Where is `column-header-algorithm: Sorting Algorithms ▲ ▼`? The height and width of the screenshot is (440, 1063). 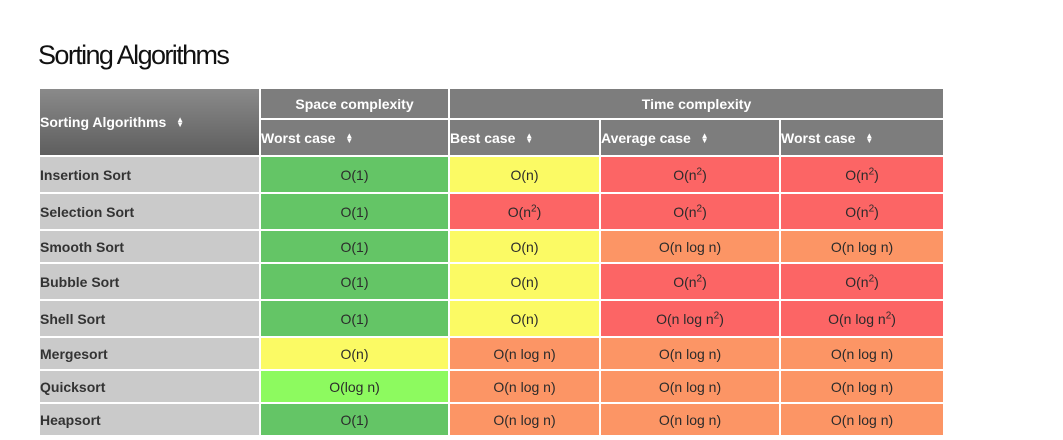 column-header-algorithm: Sorting Algorithms ▲ ▼ is located at coordinates (149, 122).